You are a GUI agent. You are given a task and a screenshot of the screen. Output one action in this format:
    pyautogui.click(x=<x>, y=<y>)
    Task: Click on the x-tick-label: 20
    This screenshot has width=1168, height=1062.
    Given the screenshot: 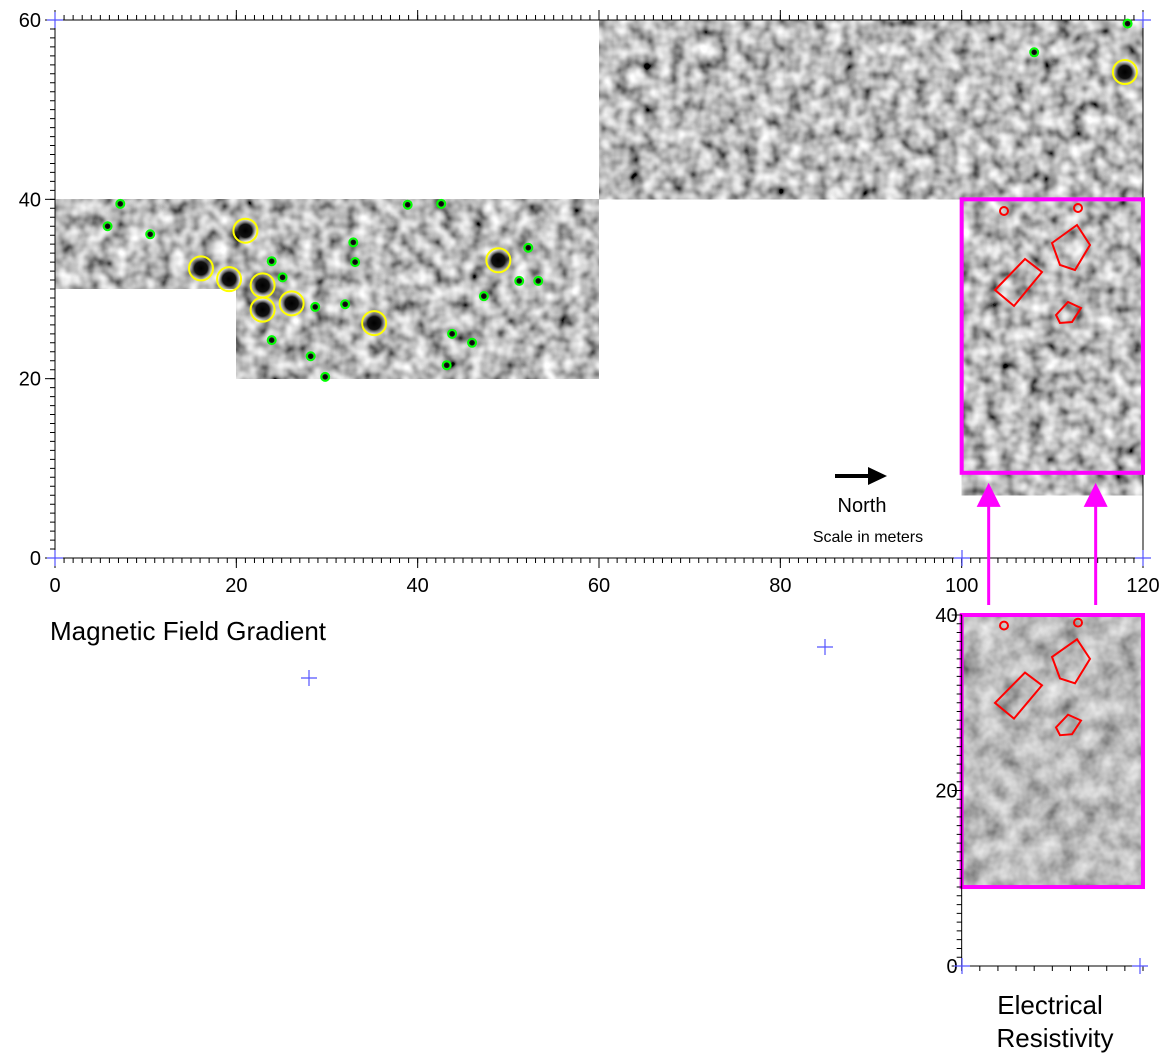 What is the action you would take?
    pyautogui.click(x=236, y=586)
    